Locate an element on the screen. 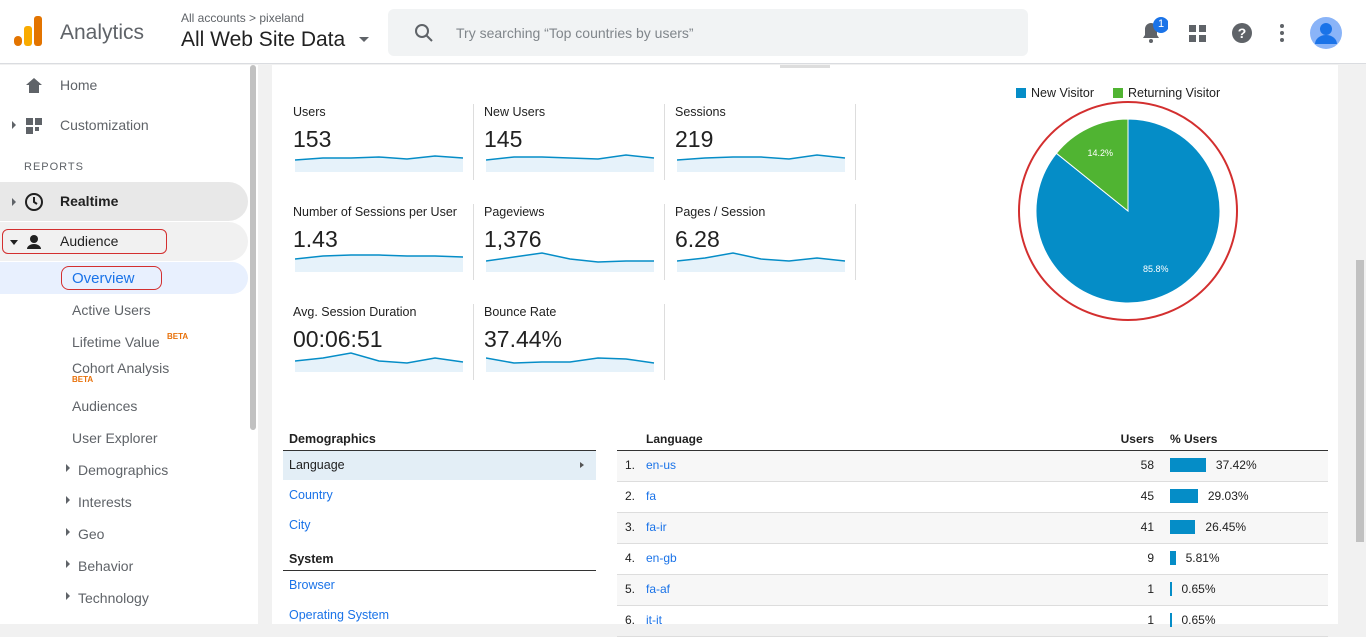 This screenshot has height=637, width=1366. annotation-box is located at coordinates (111, 278).